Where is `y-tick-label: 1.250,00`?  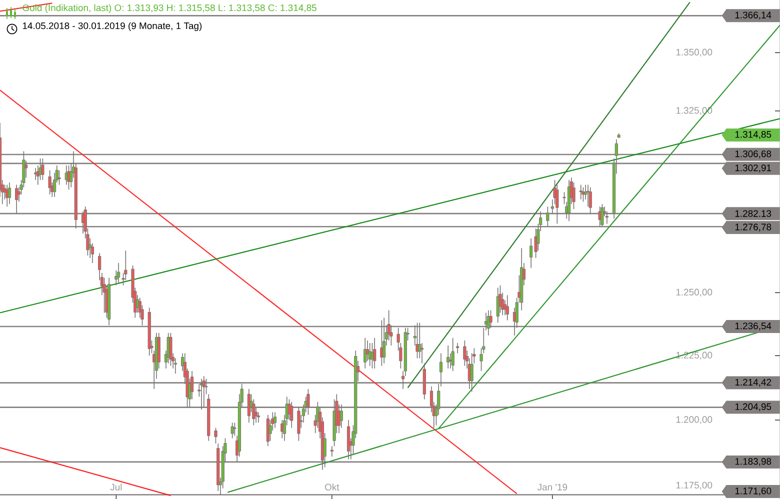
y-tick-label: 1.250,00 is located at coordinates (694, 292).